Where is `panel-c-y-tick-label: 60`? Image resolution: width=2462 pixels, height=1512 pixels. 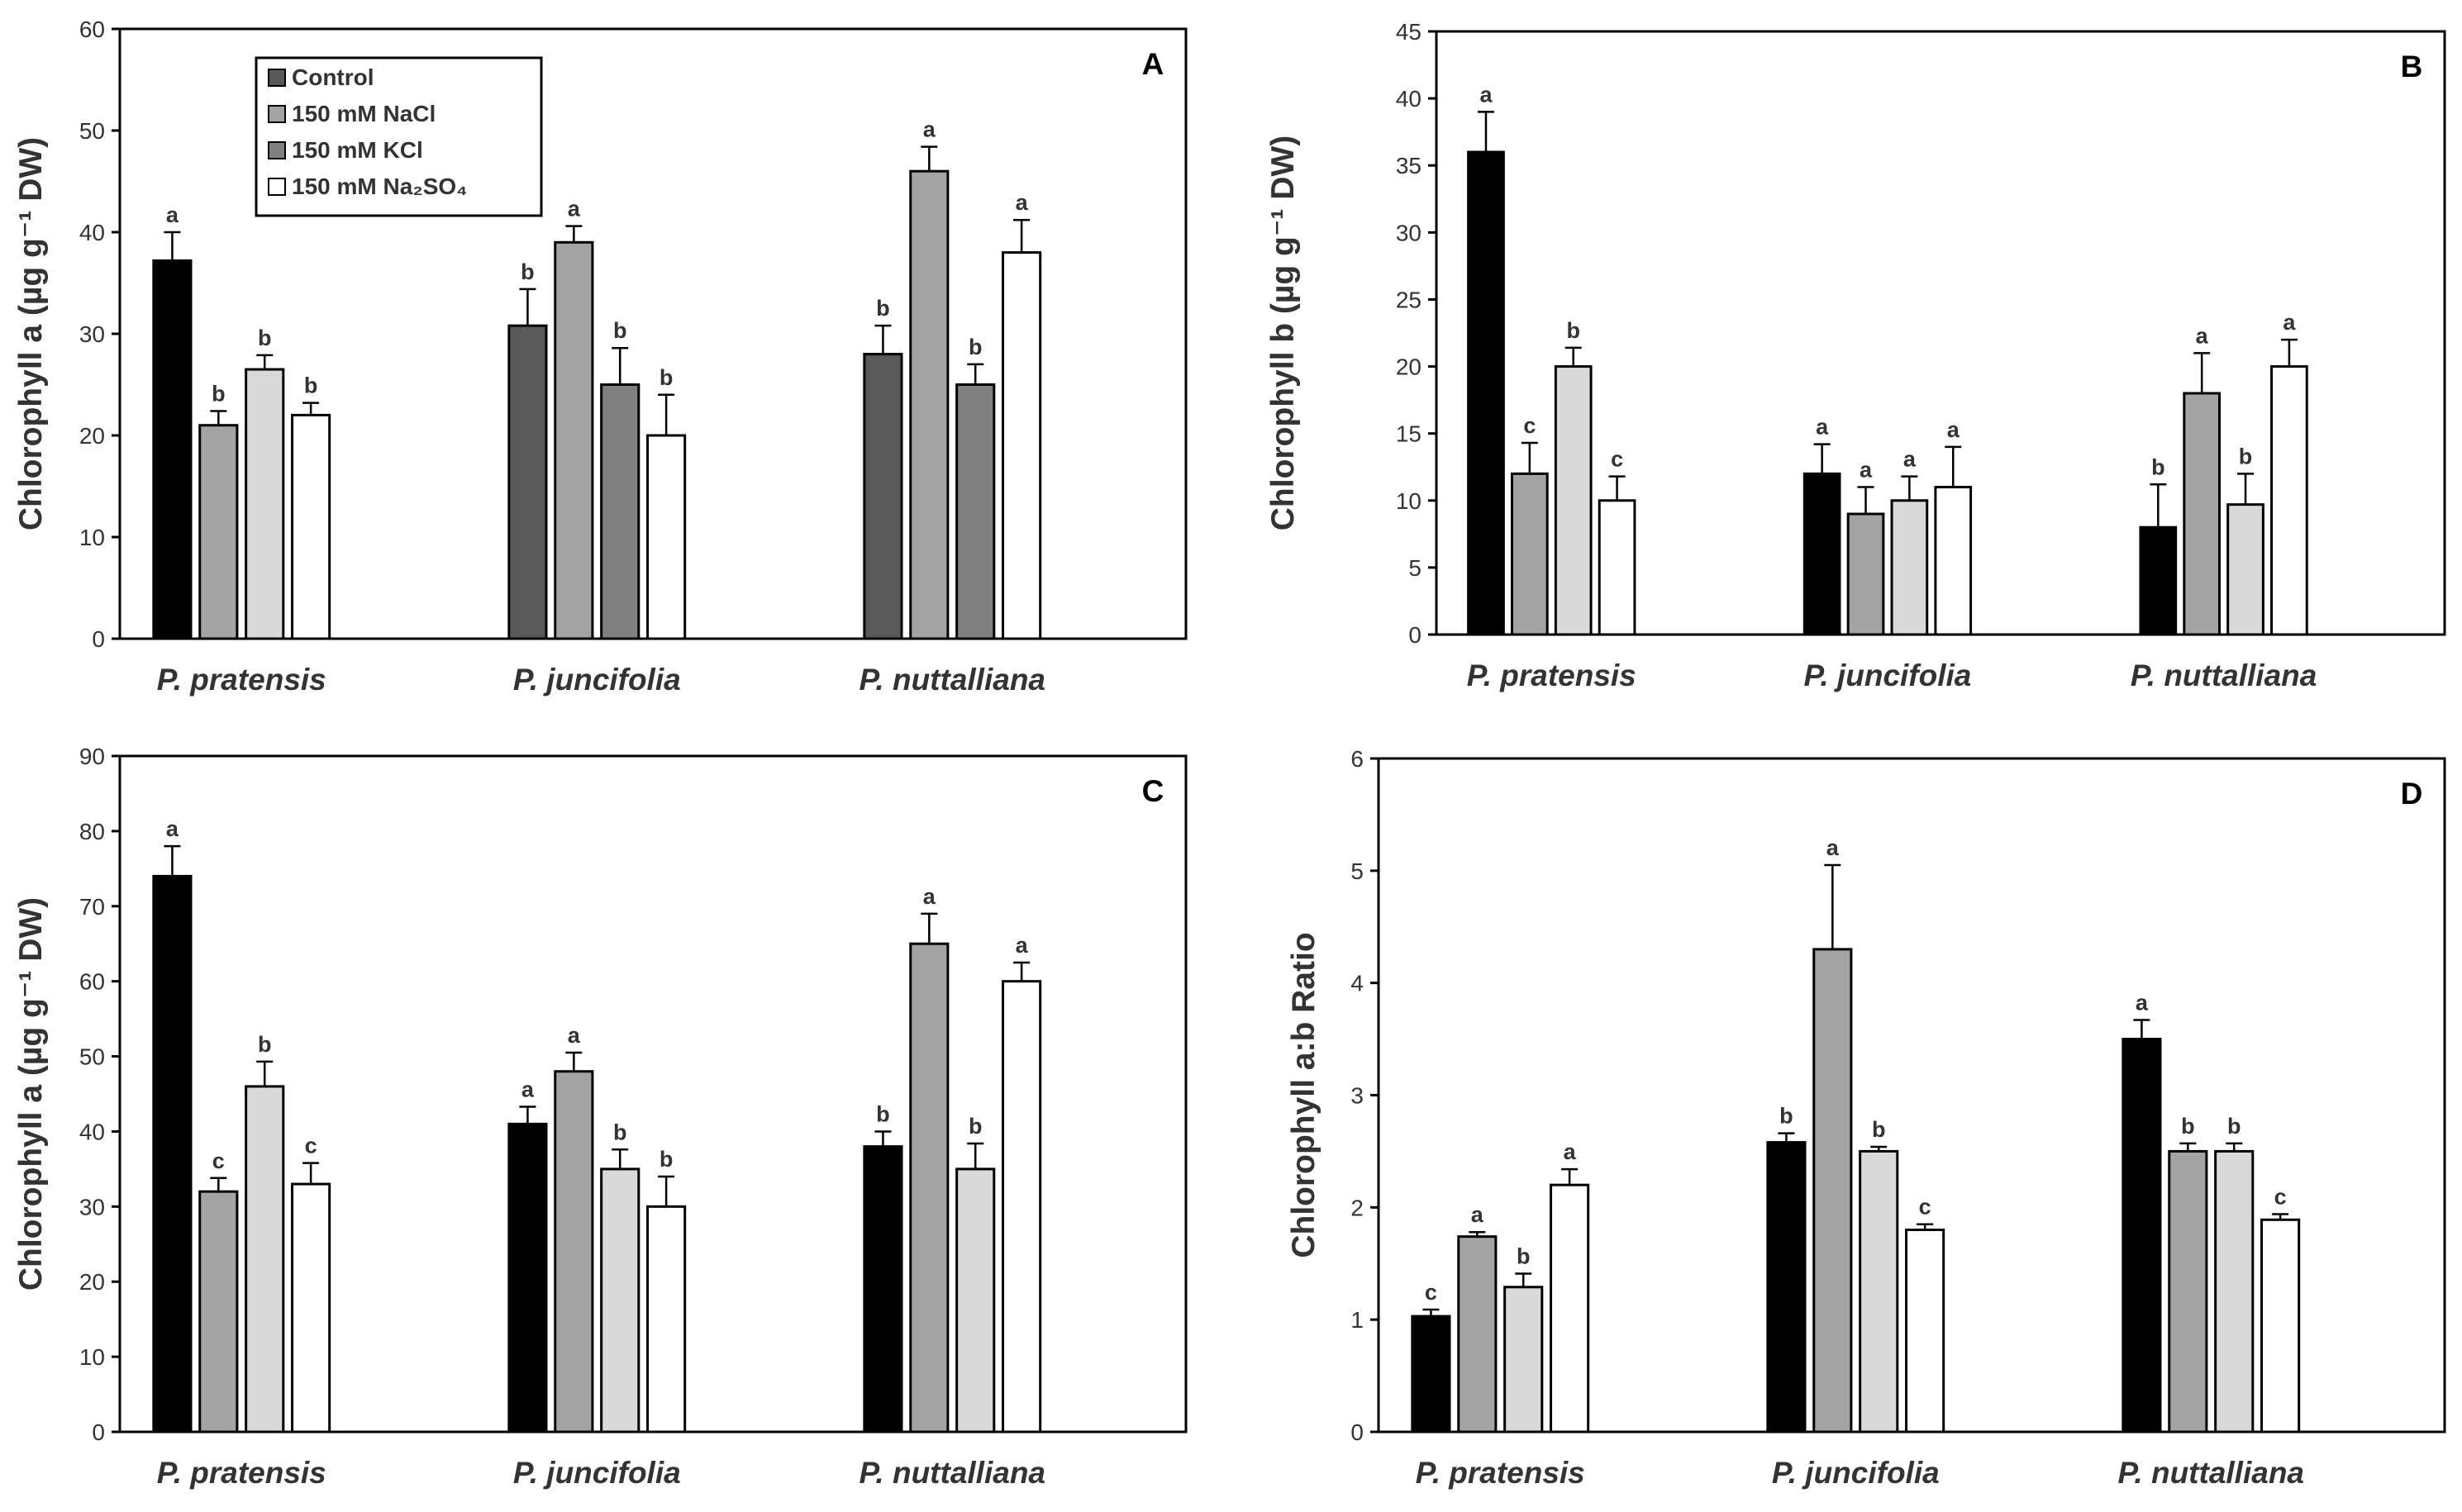 panel-c-y-tick-label: 60 is located at coordinates (92, 982).